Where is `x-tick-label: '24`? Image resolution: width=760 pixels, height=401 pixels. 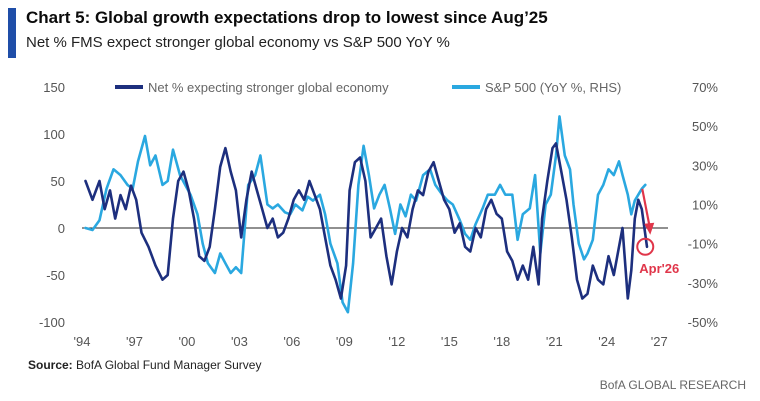 x-tick-label: '24 is located at coordinates (606, 341).